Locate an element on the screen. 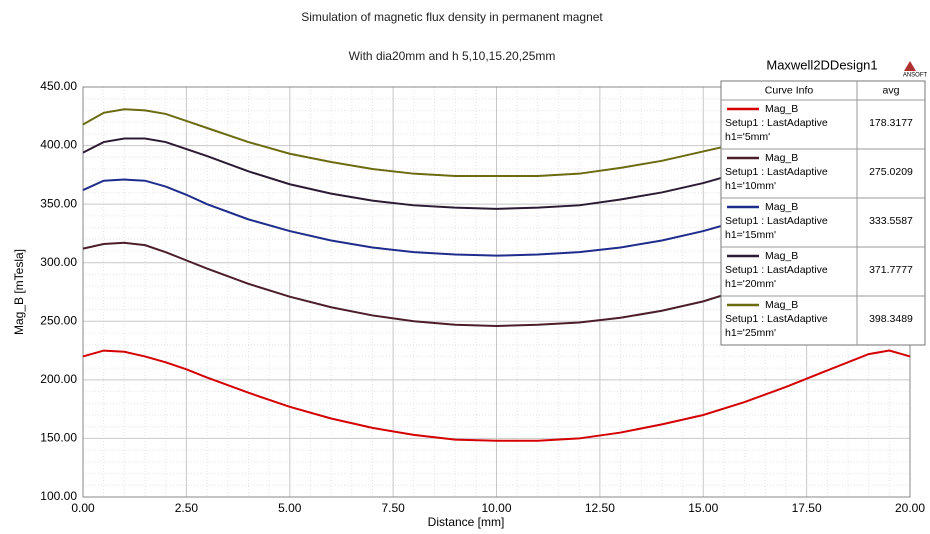 The height and width of the screenshot is (534, 930). legend-header: Curve Info is located at coordinates (789, 90).